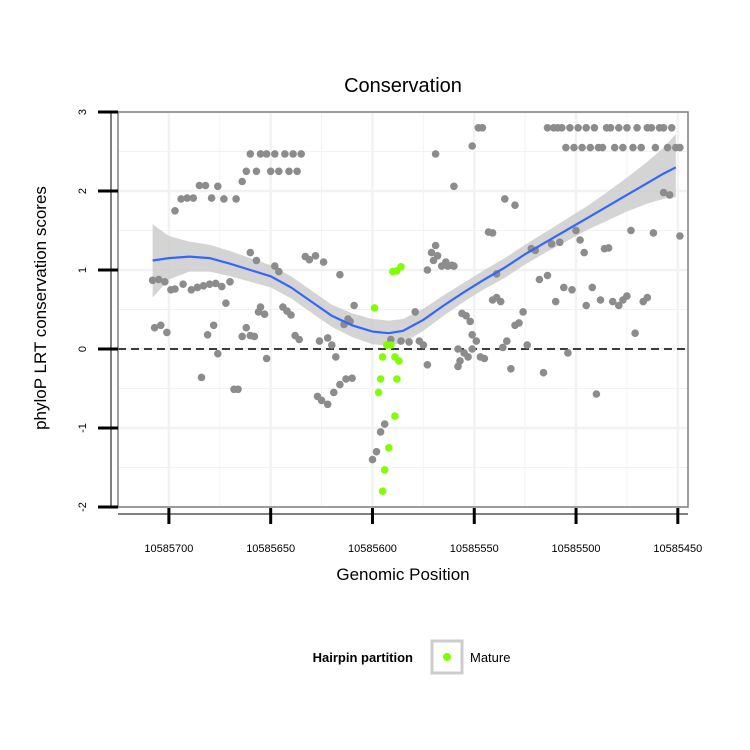 Image resolution: width=750 pixels, height=750 pixels. What do you see at coordinates (474, 549) in the screenshot?
I see `x-tick-label: 10585550` at bounding box center [474, 549].